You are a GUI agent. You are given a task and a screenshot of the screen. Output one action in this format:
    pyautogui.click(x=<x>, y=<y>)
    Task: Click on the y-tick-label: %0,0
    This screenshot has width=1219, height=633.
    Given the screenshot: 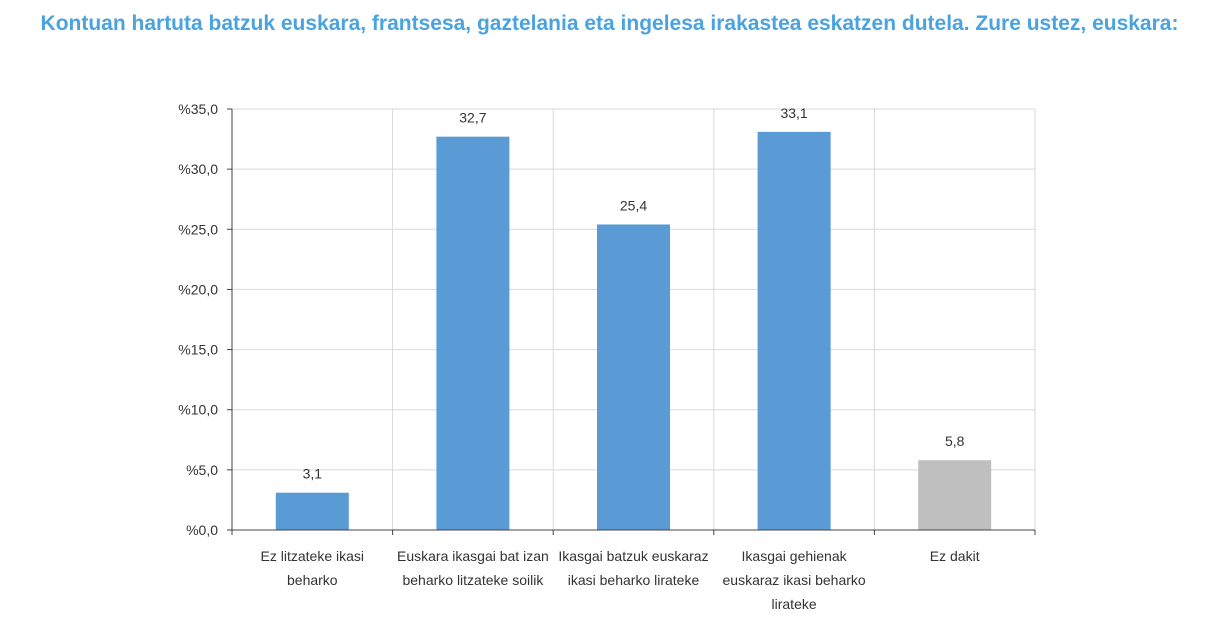 What is the action you would take?
    pyautogui.click(x=202, y=530)
    